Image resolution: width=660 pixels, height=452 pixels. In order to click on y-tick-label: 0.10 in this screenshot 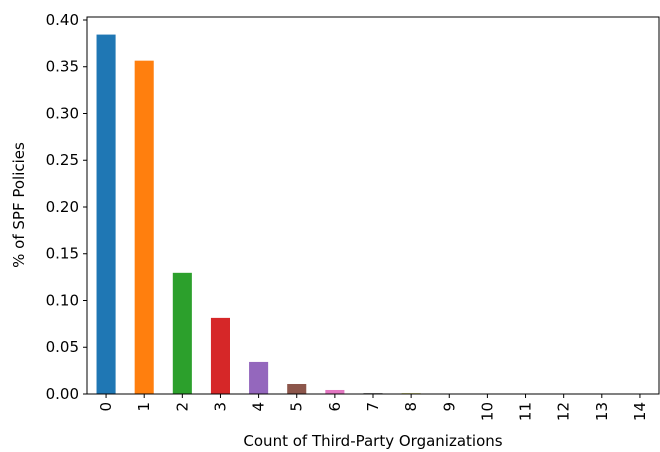, I will do `click(62, 300)`.